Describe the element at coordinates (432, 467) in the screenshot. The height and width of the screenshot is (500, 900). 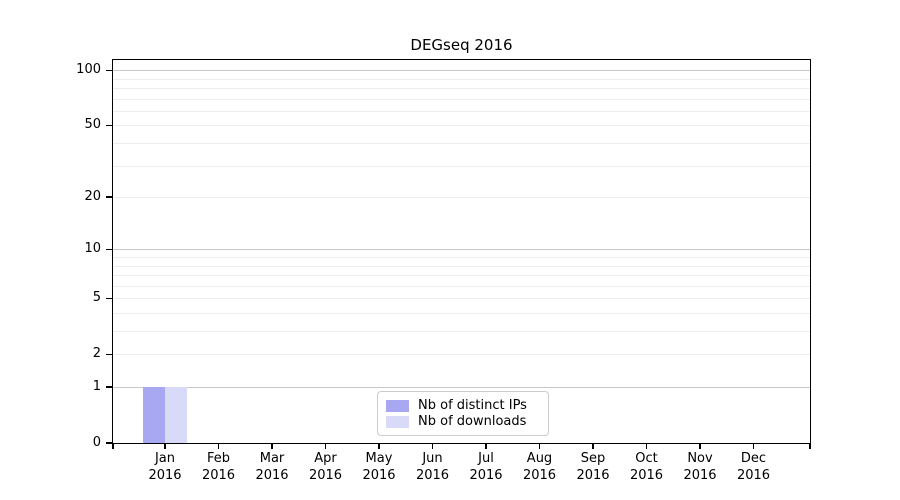
I see `x-tick-label: Jun 2016` at that location.